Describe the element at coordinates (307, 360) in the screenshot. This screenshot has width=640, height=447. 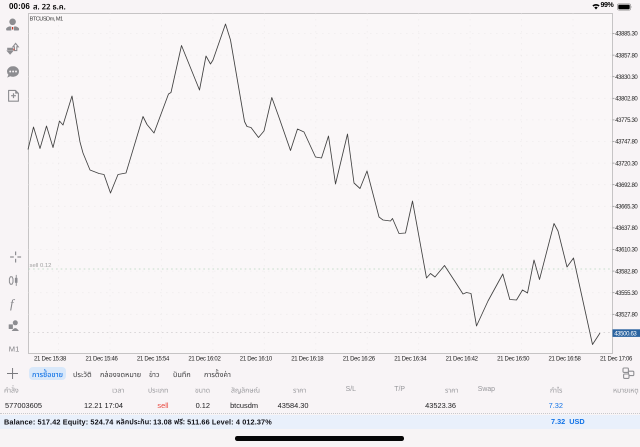
I see `svg-text: 21 Dec 16:18` at that location.